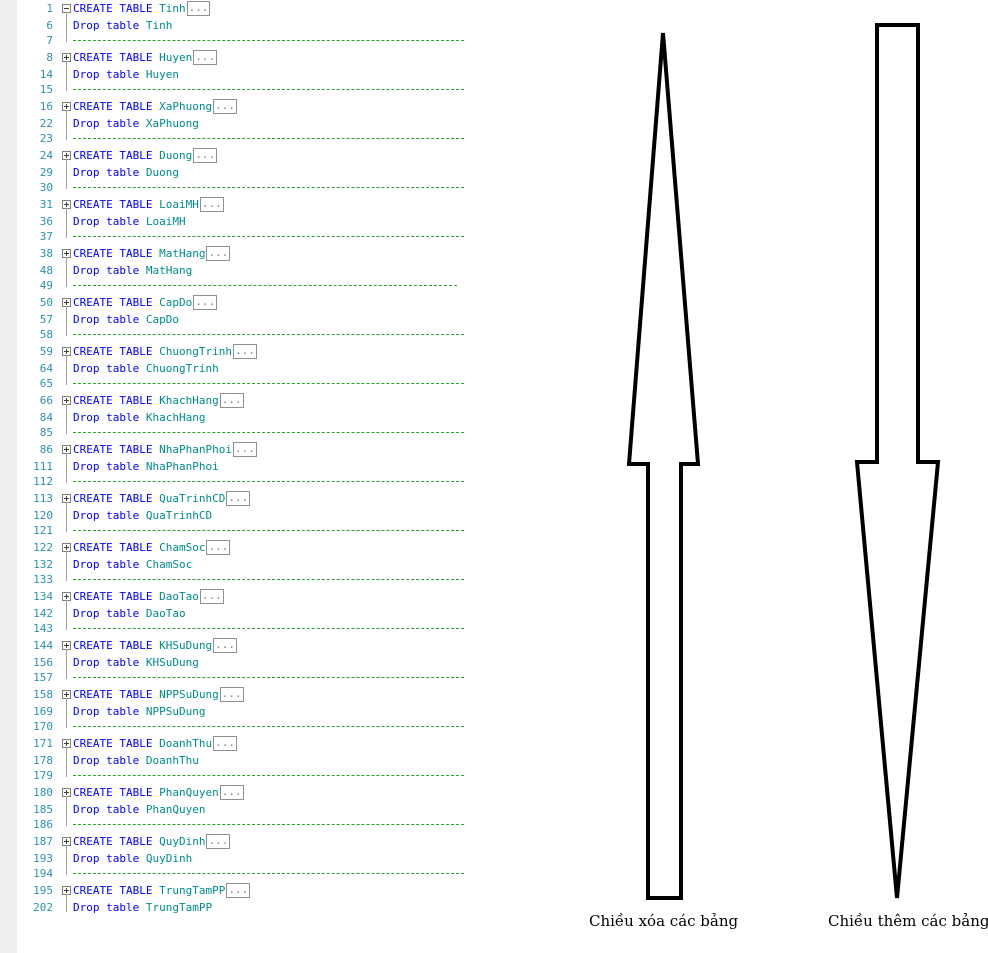 This screenshot has width=988, height=953. I want to click on code-line-drop: 29 Drop table Duong, so click(252, 172).